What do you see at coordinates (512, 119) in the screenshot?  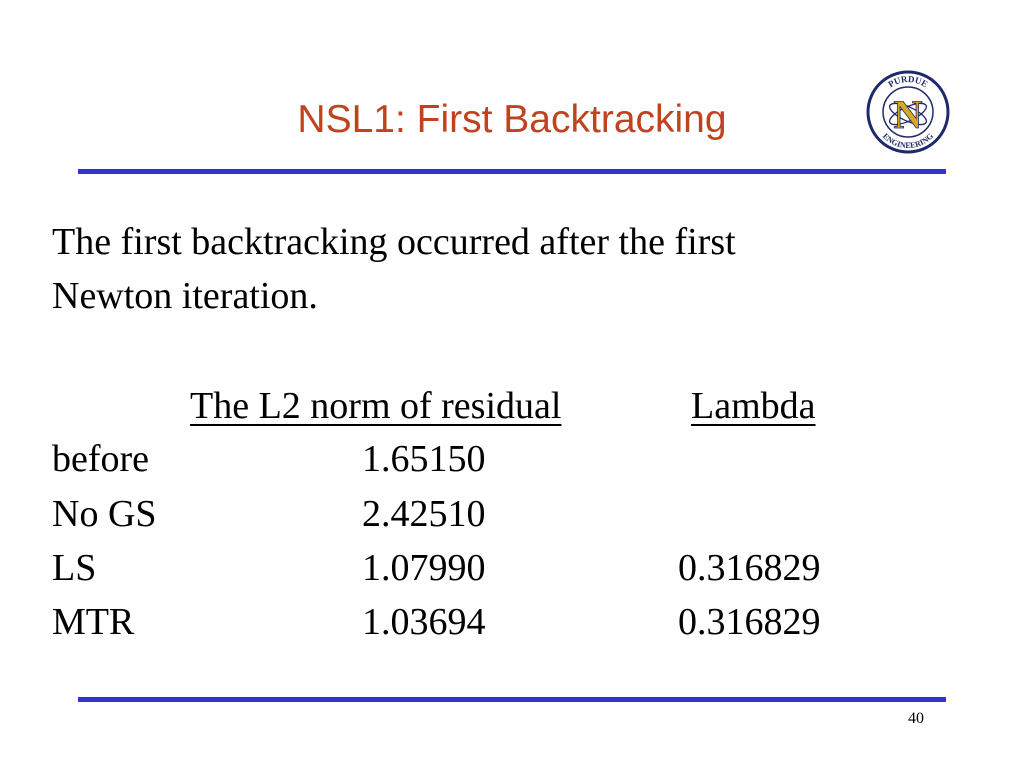 I see `slide-title: NSL1: First Backtracking` at bounding box center [512, 119].